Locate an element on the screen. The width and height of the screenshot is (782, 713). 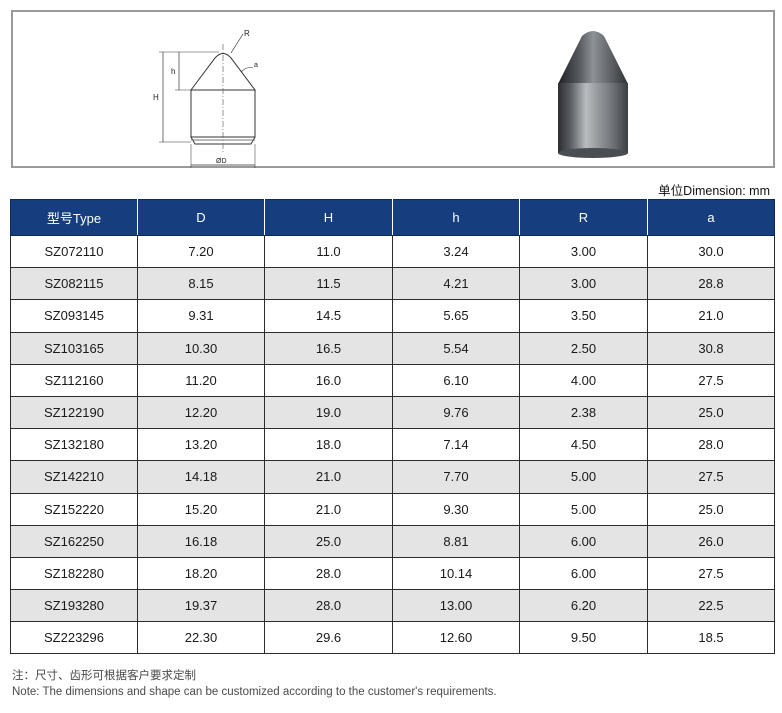
header-h: h is located at coordinates (456, 217).